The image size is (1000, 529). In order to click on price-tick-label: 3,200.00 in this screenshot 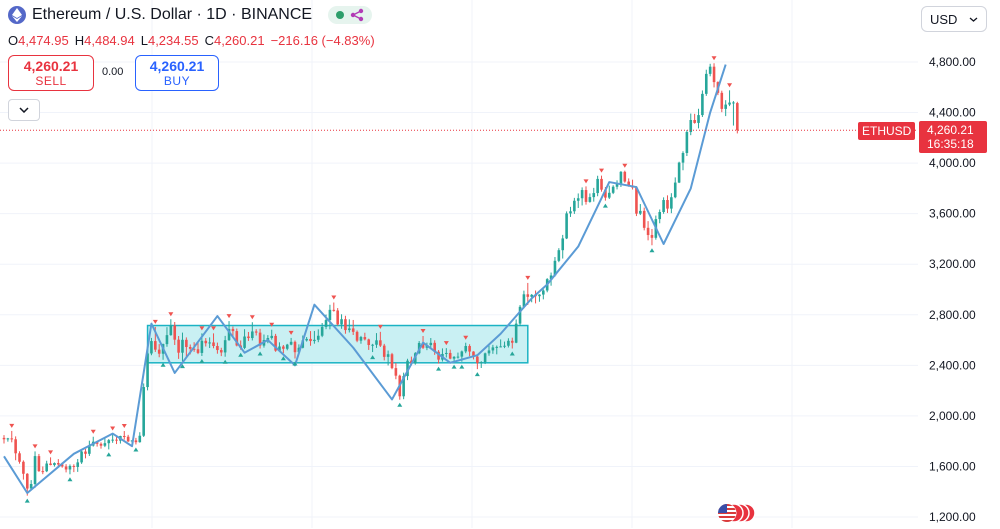, I will do `click(952, 264)`.